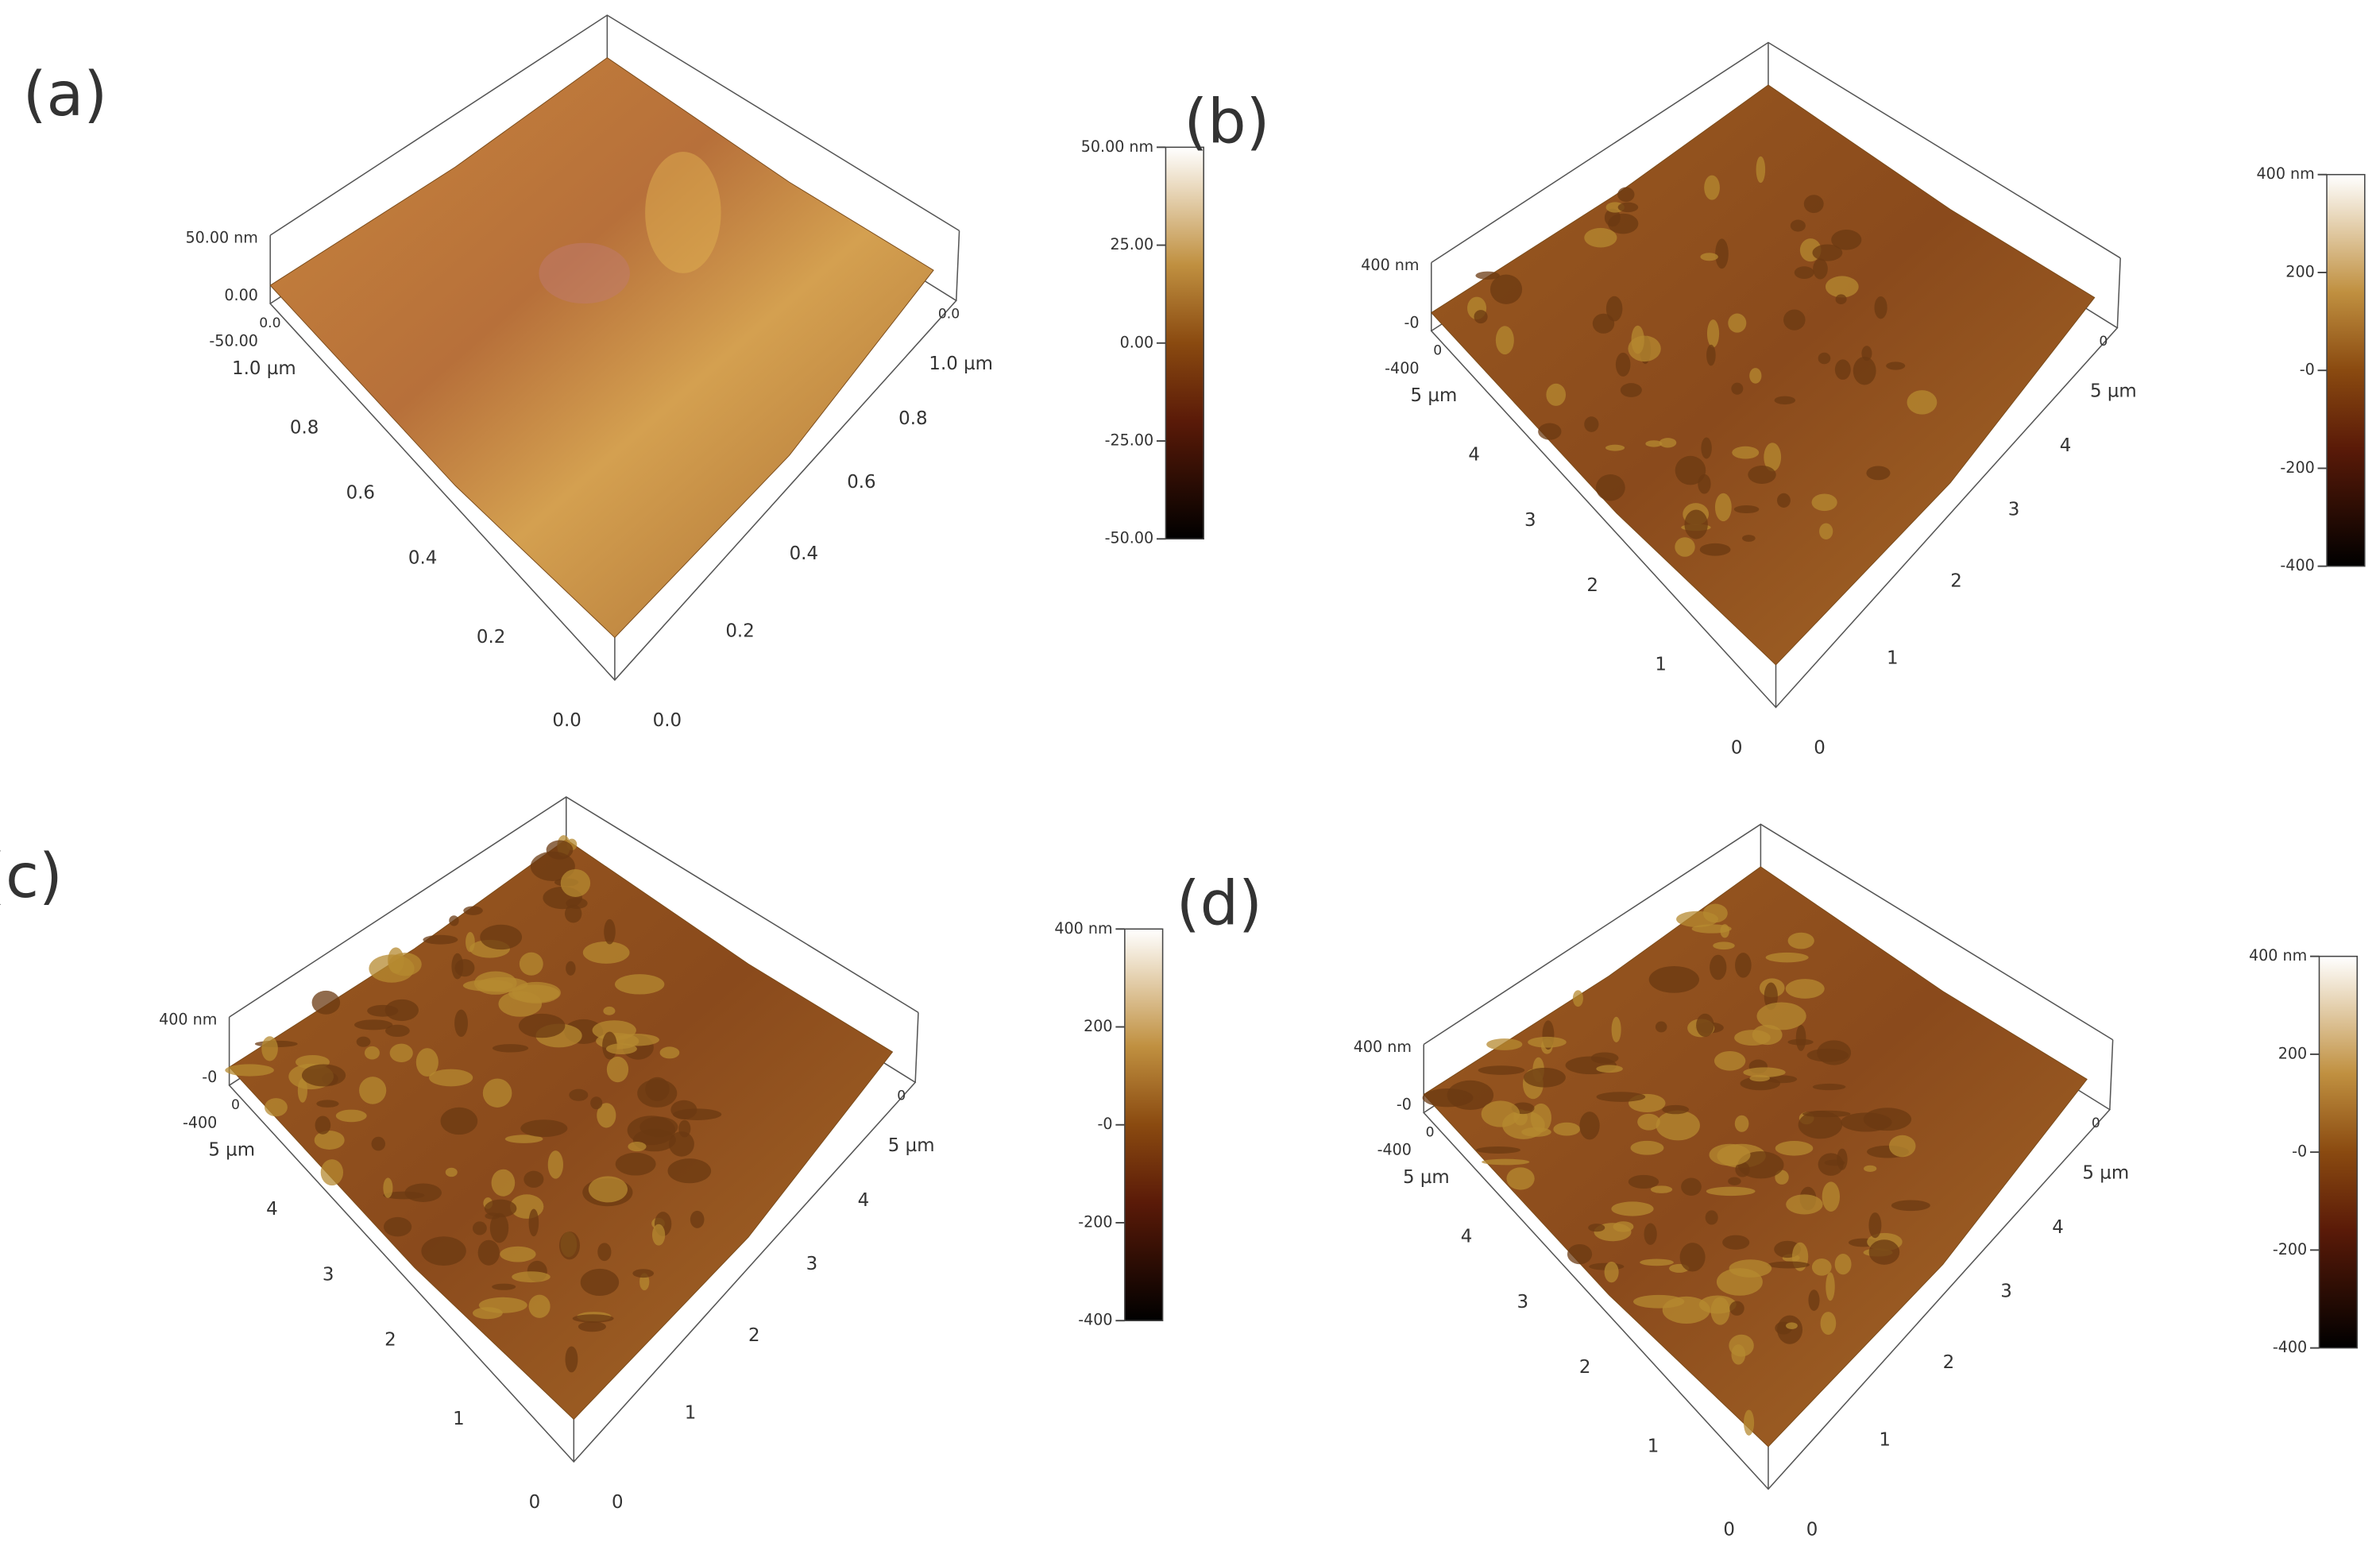  What do you see at coordinates (1402, 368) in the screenshot?
I see `z-tick-label: -400` at bounding box center [1402, 368].